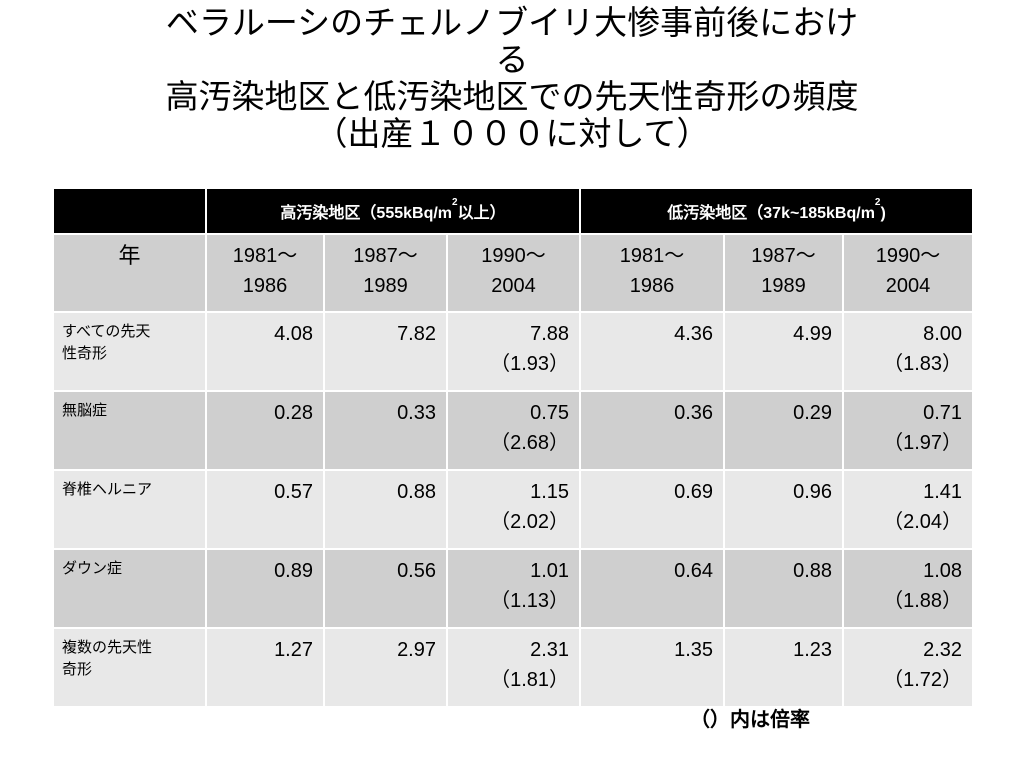 This screenshot has width=1024, height=768. Describe the element at coordinates (77, 669) in the screenshot. I see `row-label-line: 奇形` at that location.